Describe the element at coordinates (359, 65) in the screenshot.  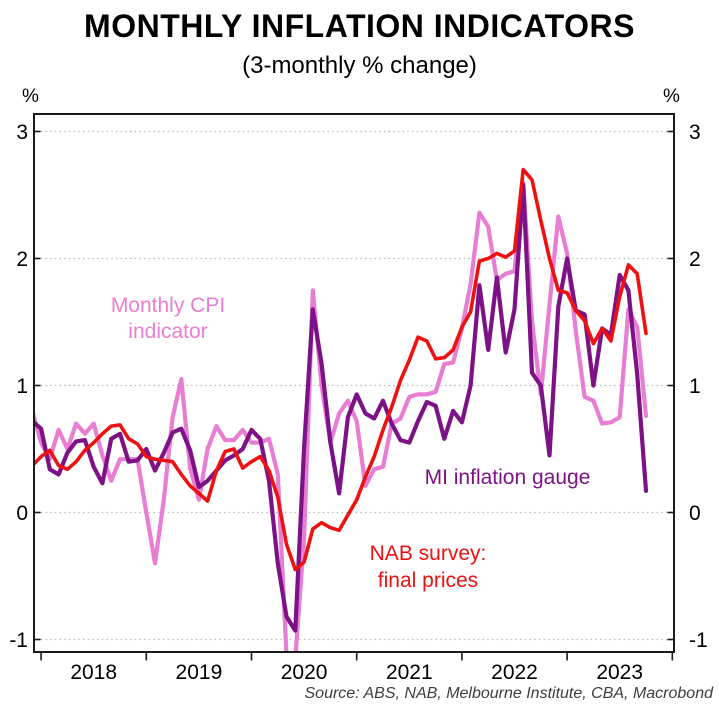
I see `chart-subtitle: (3-monthly % change)` at that location.